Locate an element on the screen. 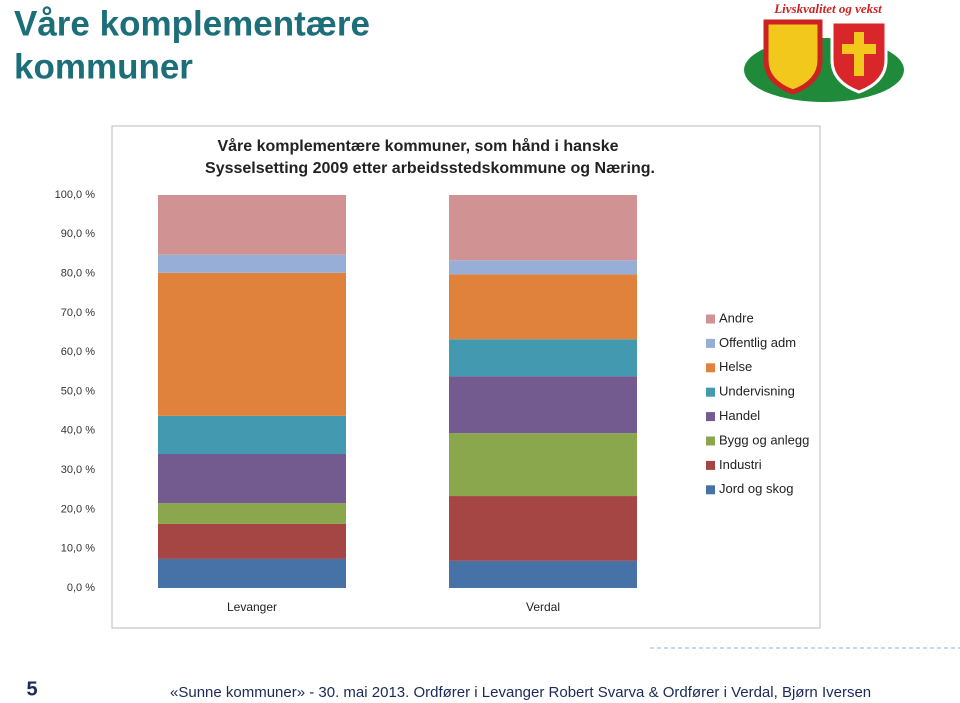 This screenshot has width=960, height=703. legend-label: Undervisning is located at coordinates (757, 391).